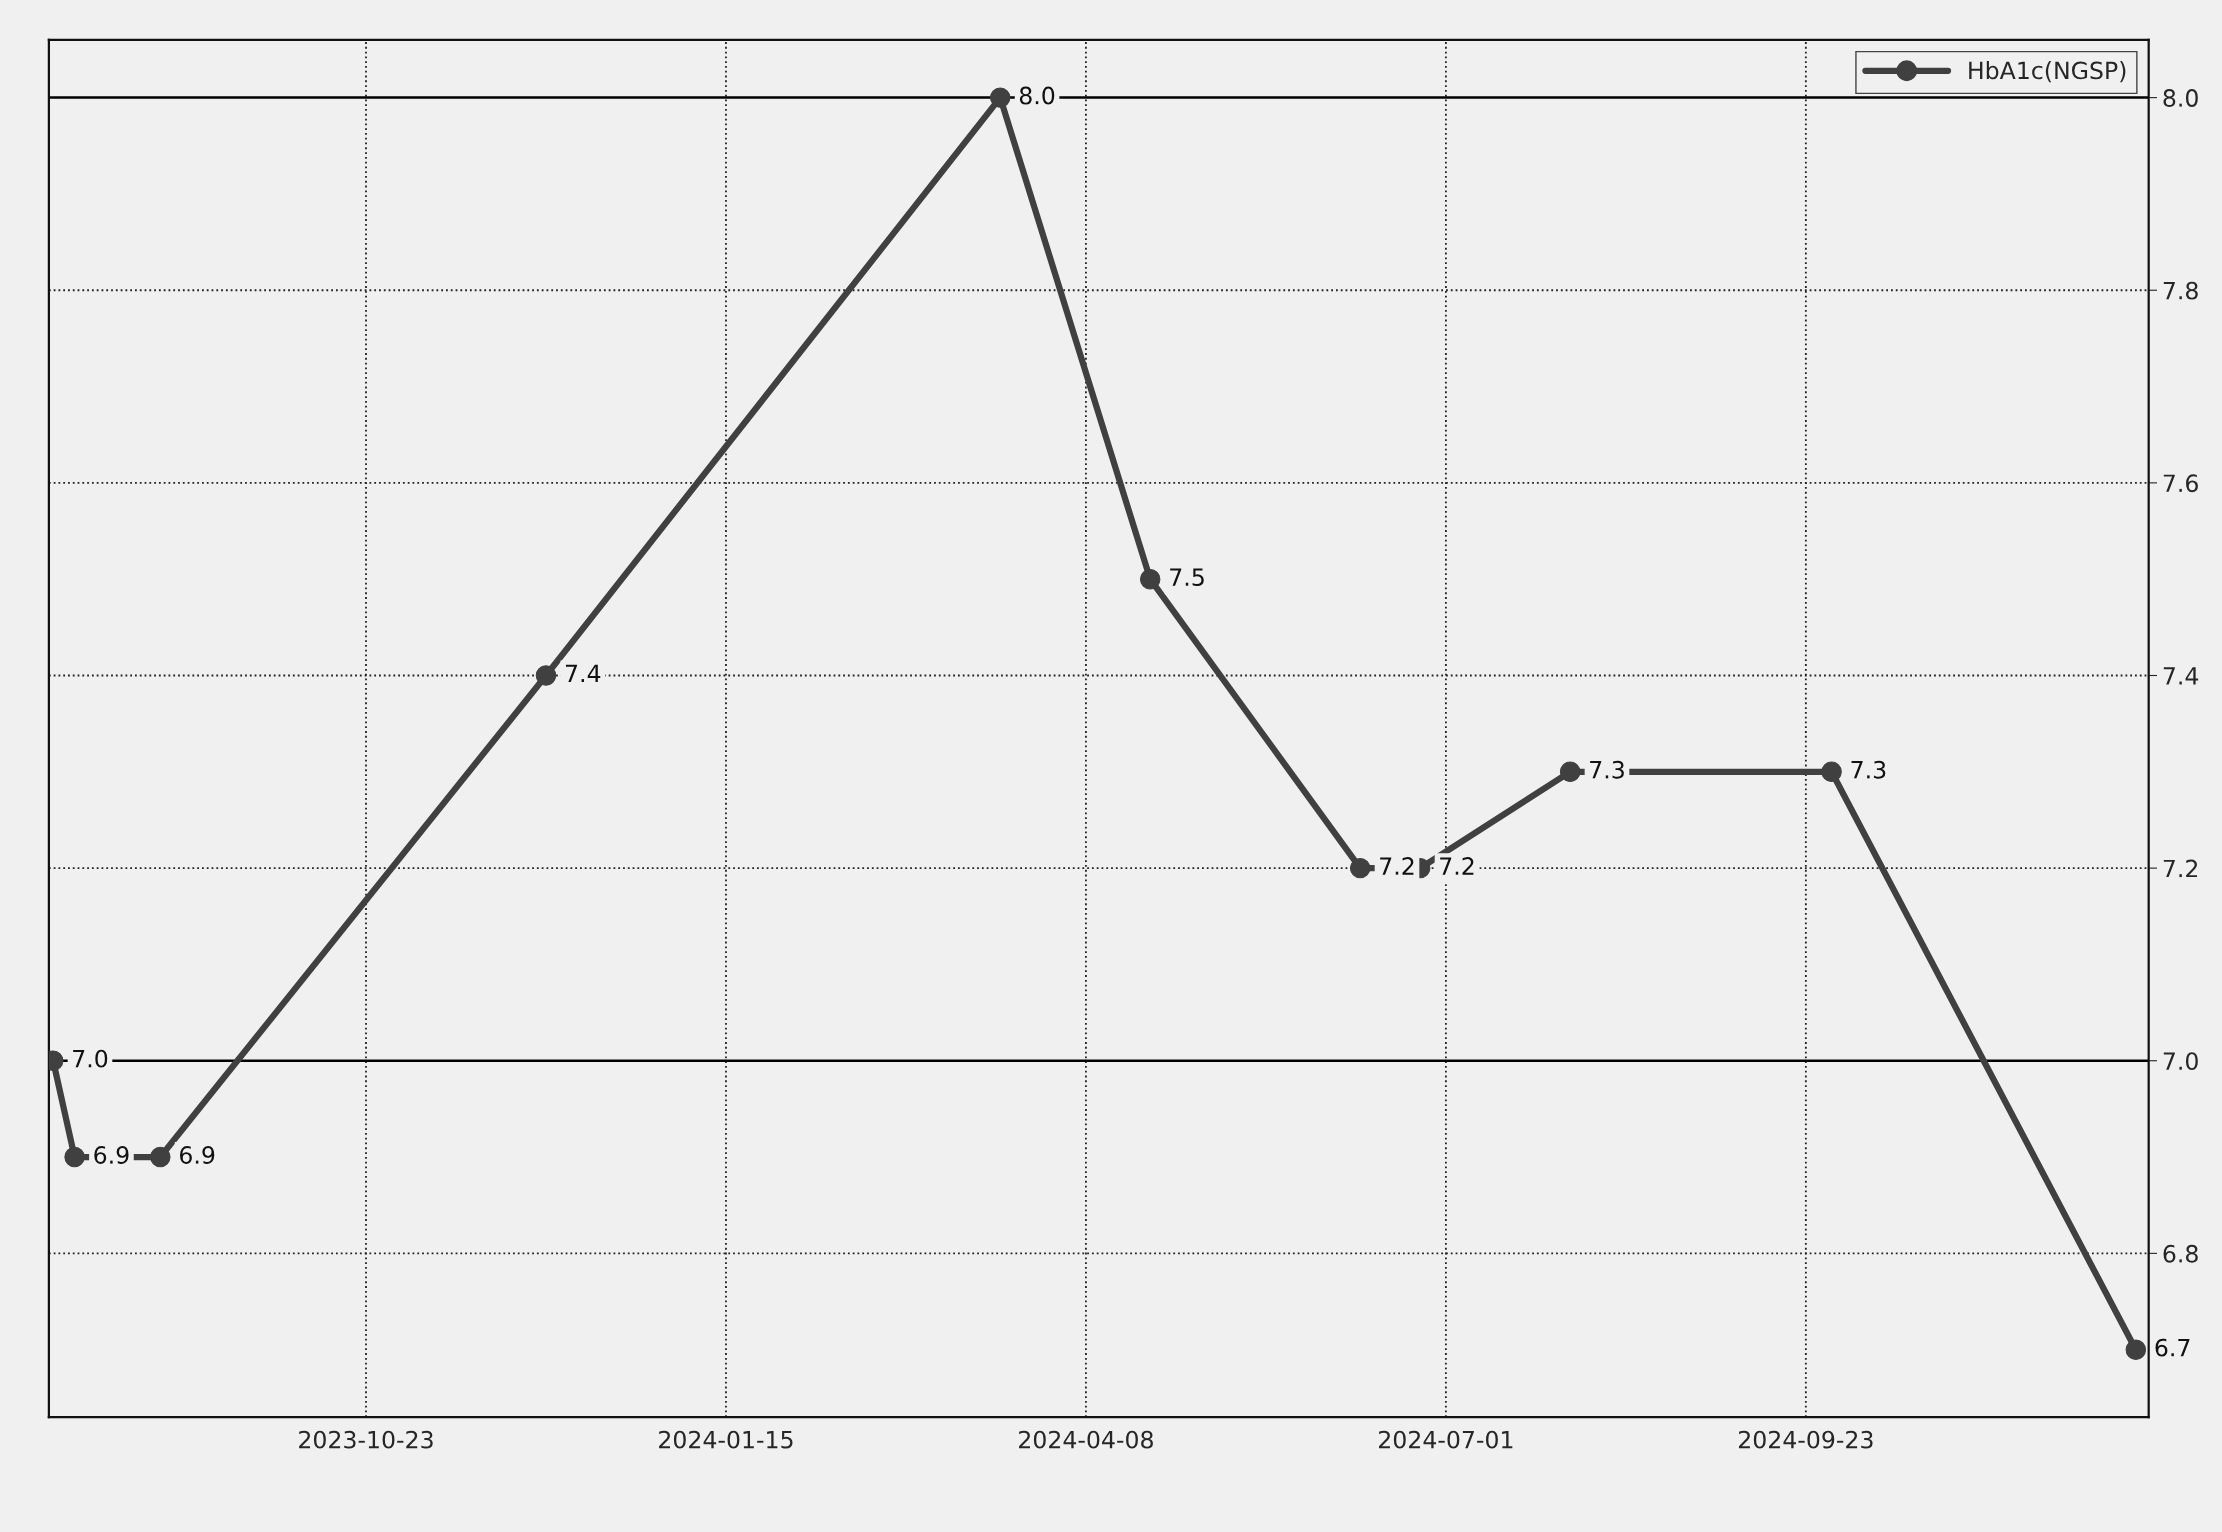 The height and width of the screenshot is (1532, 2222). What do you see at coordinates (90, 1058) in the screenshot?
I see `data-label: 7.0` at bounding box center [90, 1058].